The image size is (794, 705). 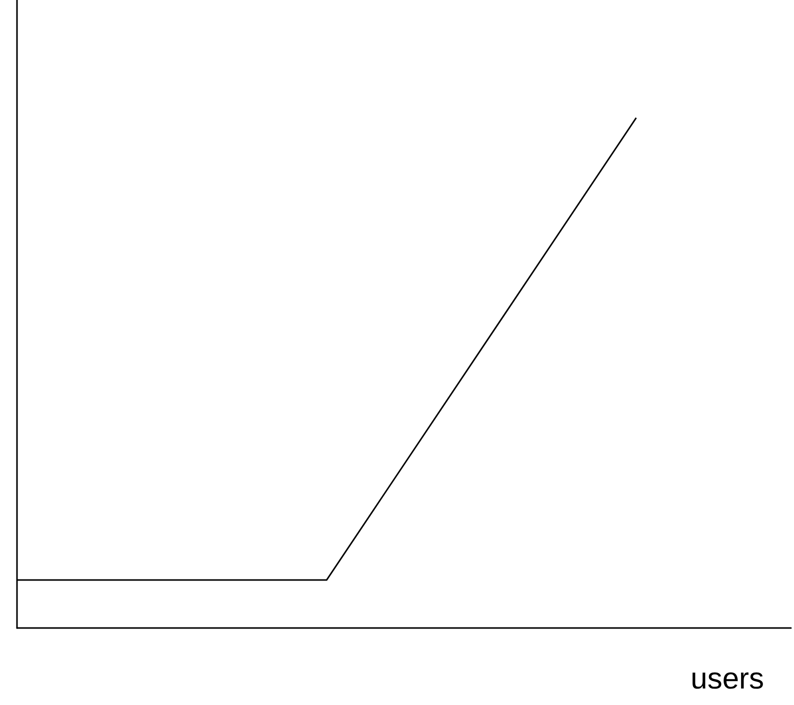 I want to click on x-axis-title: users, so click(x=727, y=679).